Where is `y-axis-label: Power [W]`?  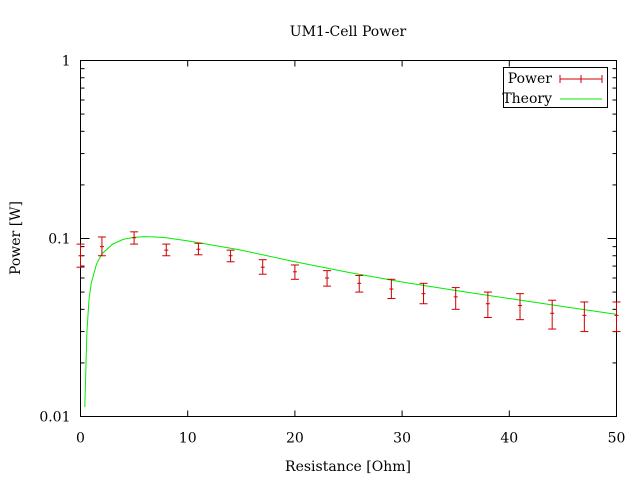 y-axis-label: Power [W] is located at coordinates (16, 238).